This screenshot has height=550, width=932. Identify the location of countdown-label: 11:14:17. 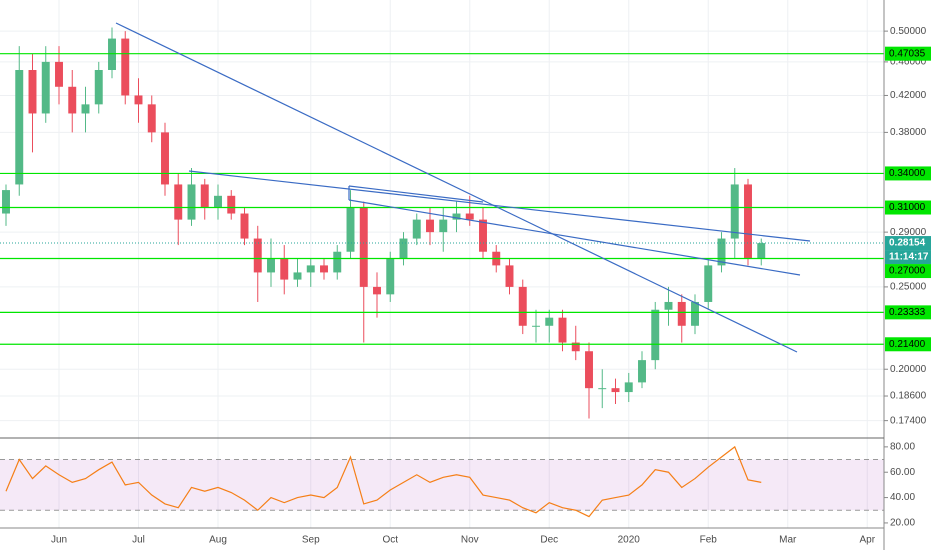
(909, 257).